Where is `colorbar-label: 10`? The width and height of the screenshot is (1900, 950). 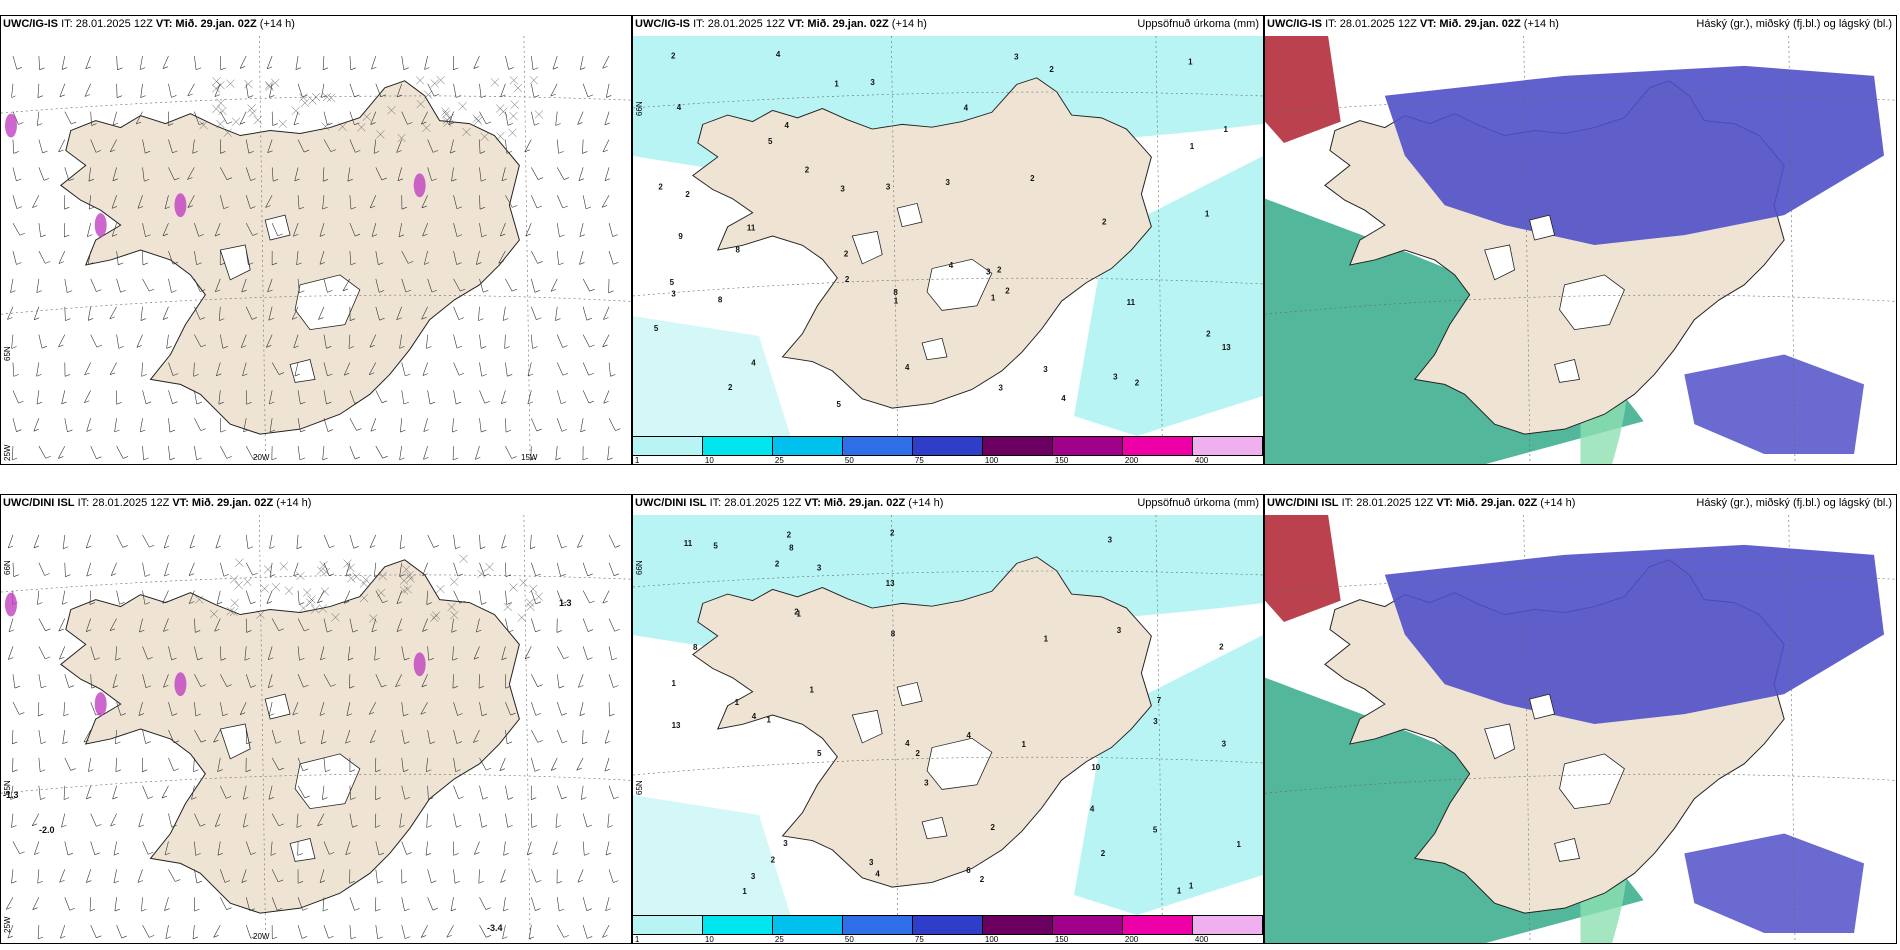
colorbar-label: 10 is located at coordinates (709, 460).